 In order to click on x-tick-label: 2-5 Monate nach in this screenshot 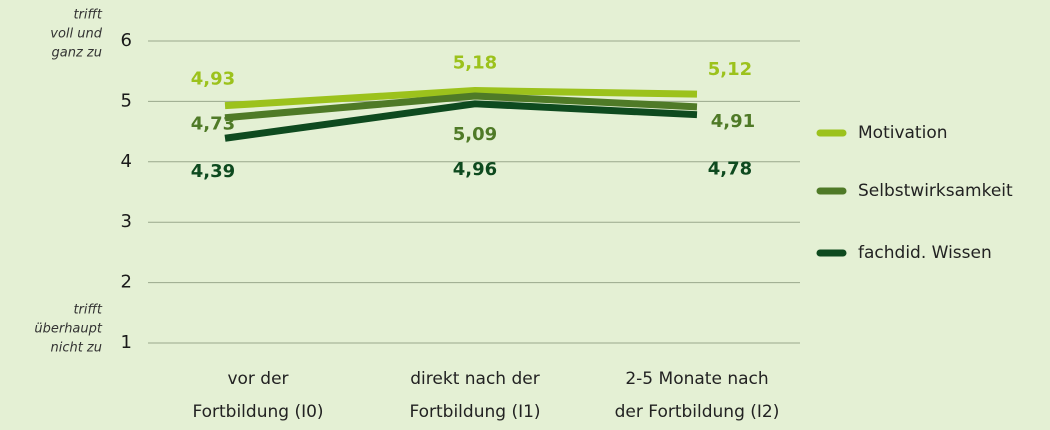, I will do `click(696, 379)`.